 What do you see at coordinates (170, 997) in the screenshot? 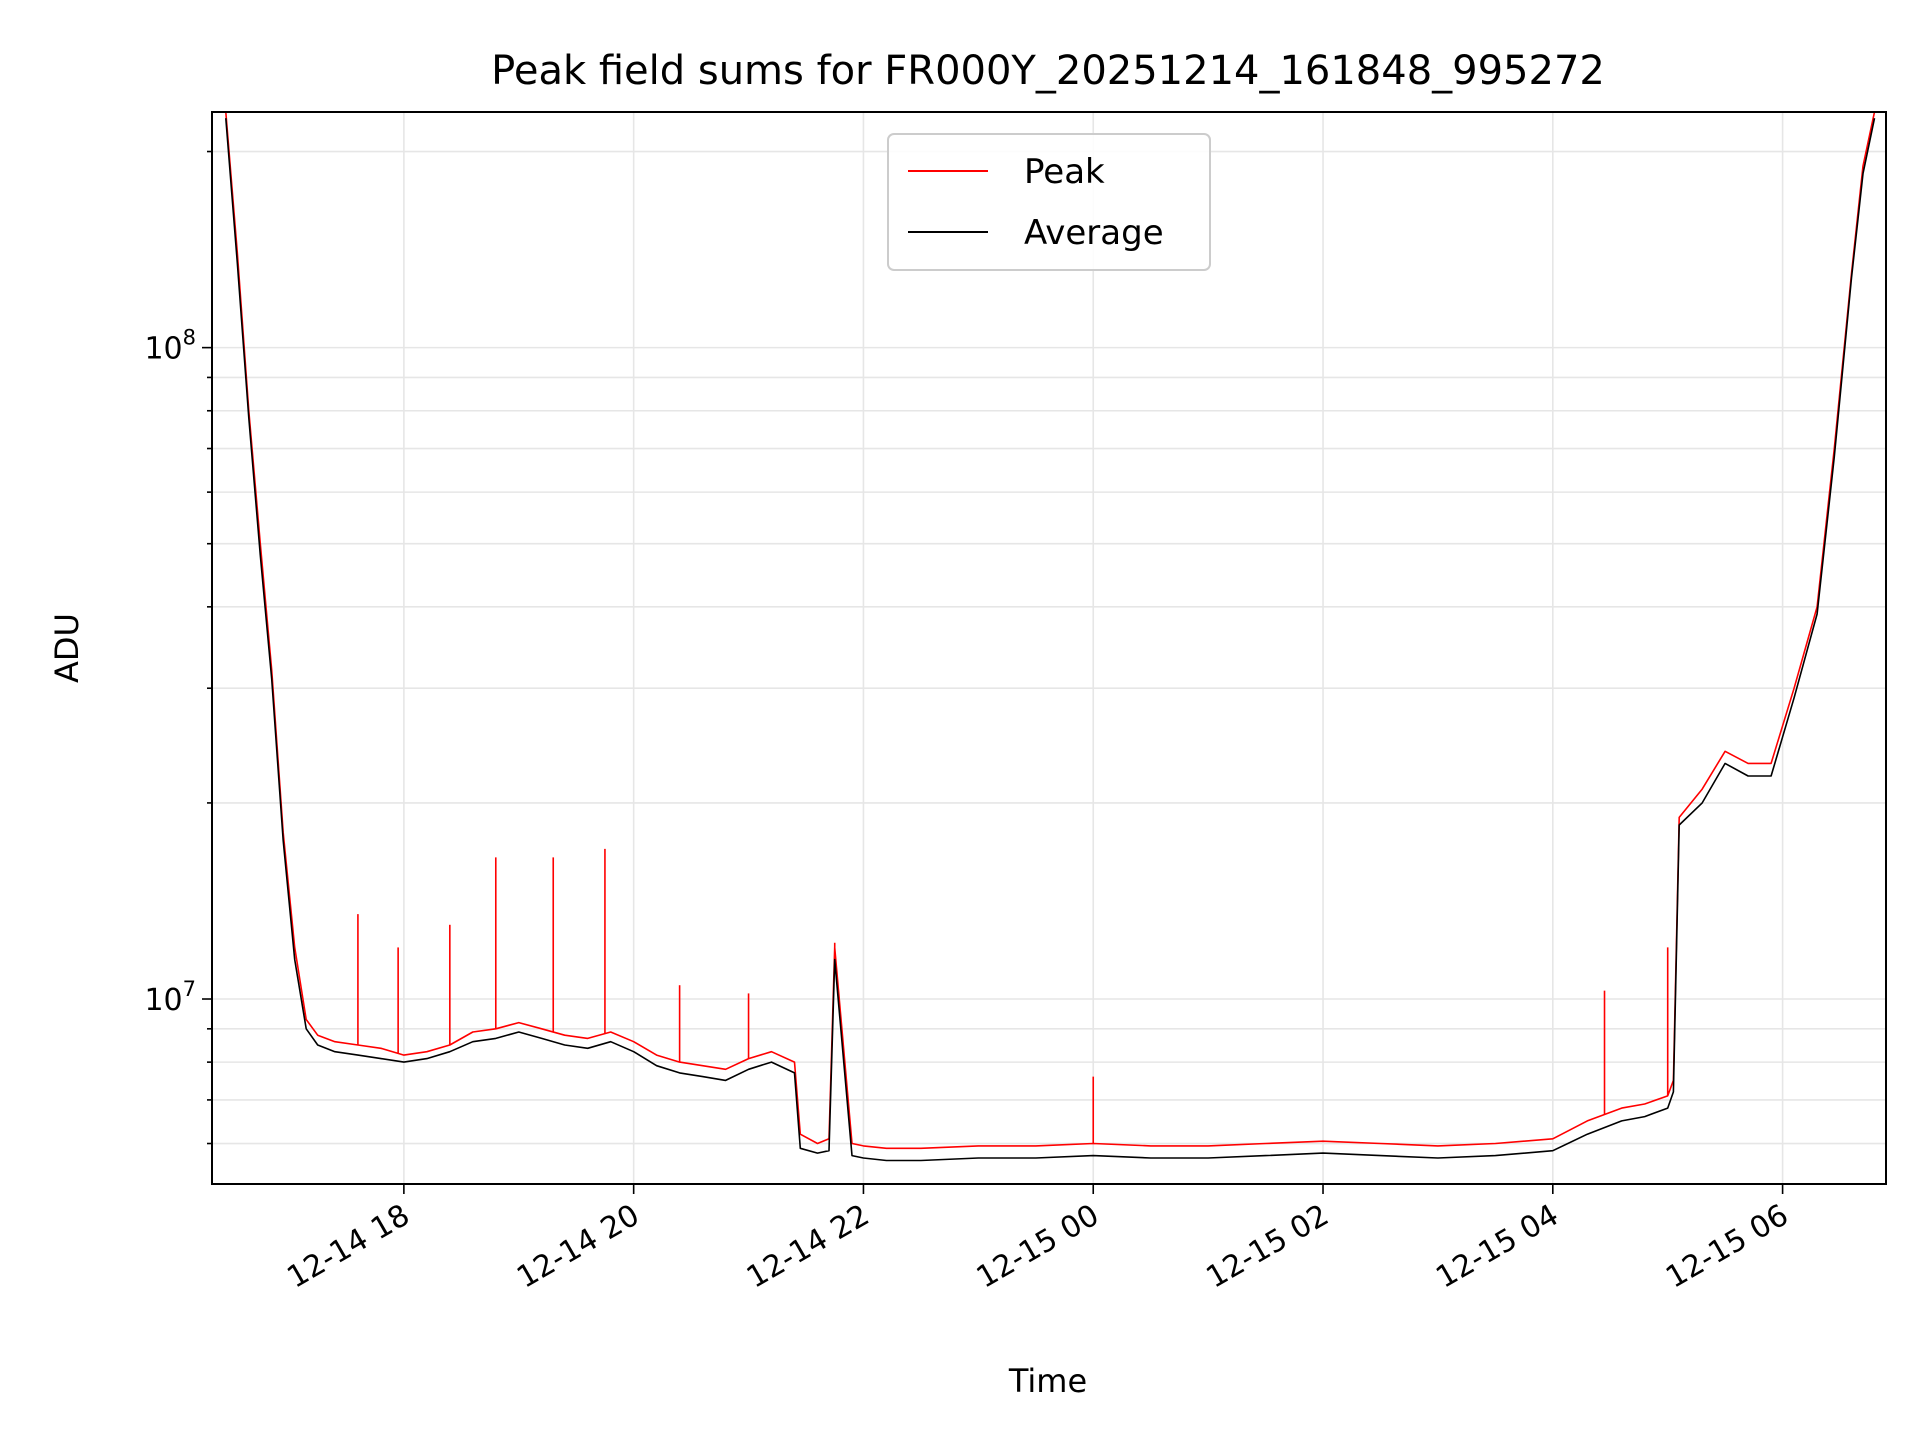
I see `y-tick-label: 10⁷` at bounding box center [170, 997].